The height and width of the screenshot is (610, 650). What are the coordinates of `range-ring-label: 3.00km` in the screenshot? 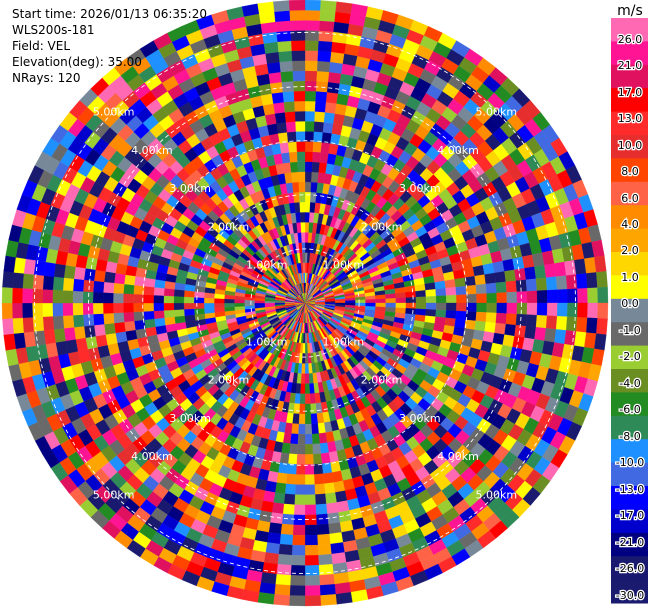 It's located at (420, 418).